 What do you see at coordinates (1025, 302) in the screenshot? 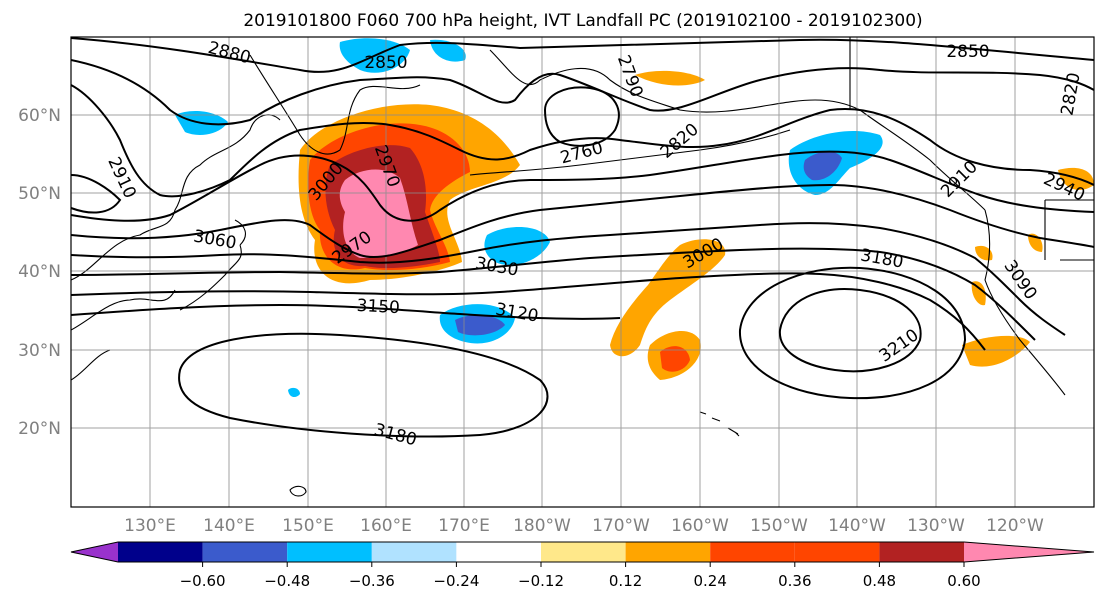
I see `na-west-coast` at bounding box center [1025, 302].